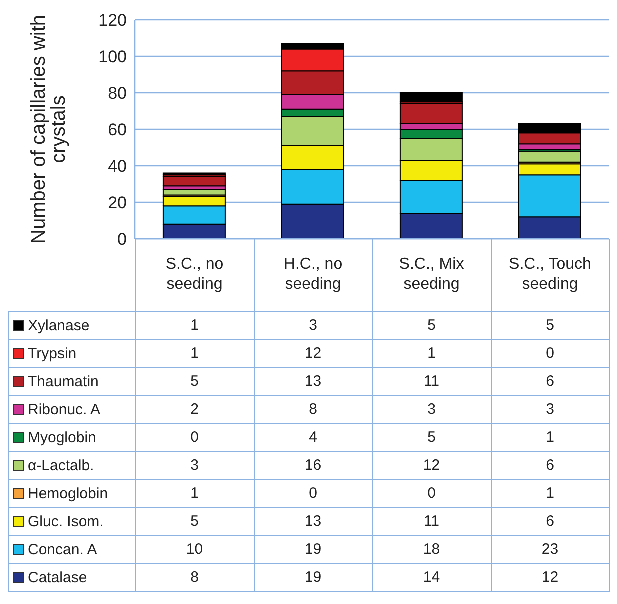 This screenshot has width=617, height=604. I want to click on legend-label: Trypsin, so click(52, 353).